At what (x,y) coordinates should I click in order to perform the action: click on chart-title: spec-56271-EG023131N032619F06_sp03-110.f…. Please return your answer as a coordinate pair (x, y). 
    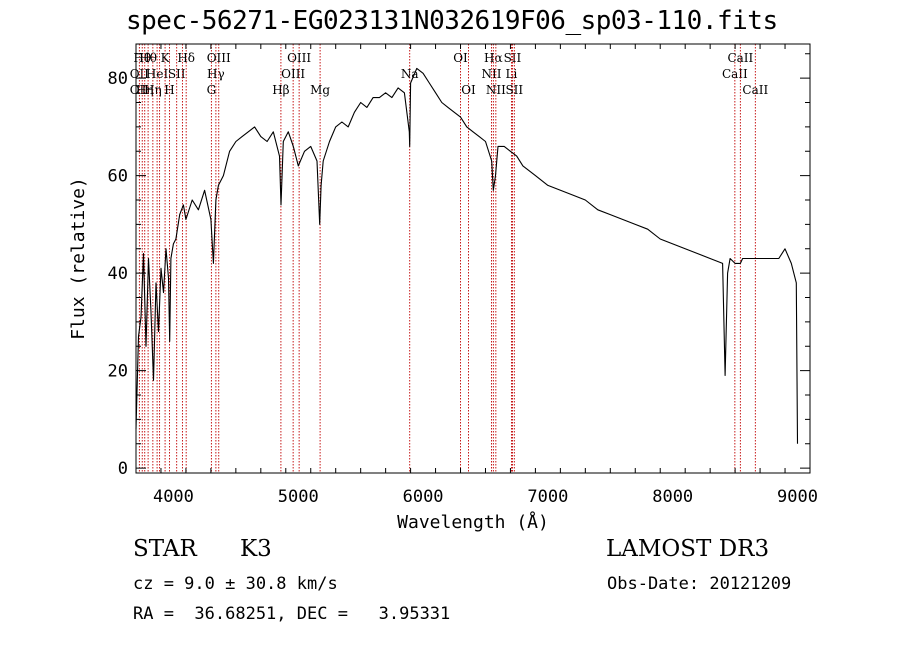
    Looking at the image, I should click on (452, 21).